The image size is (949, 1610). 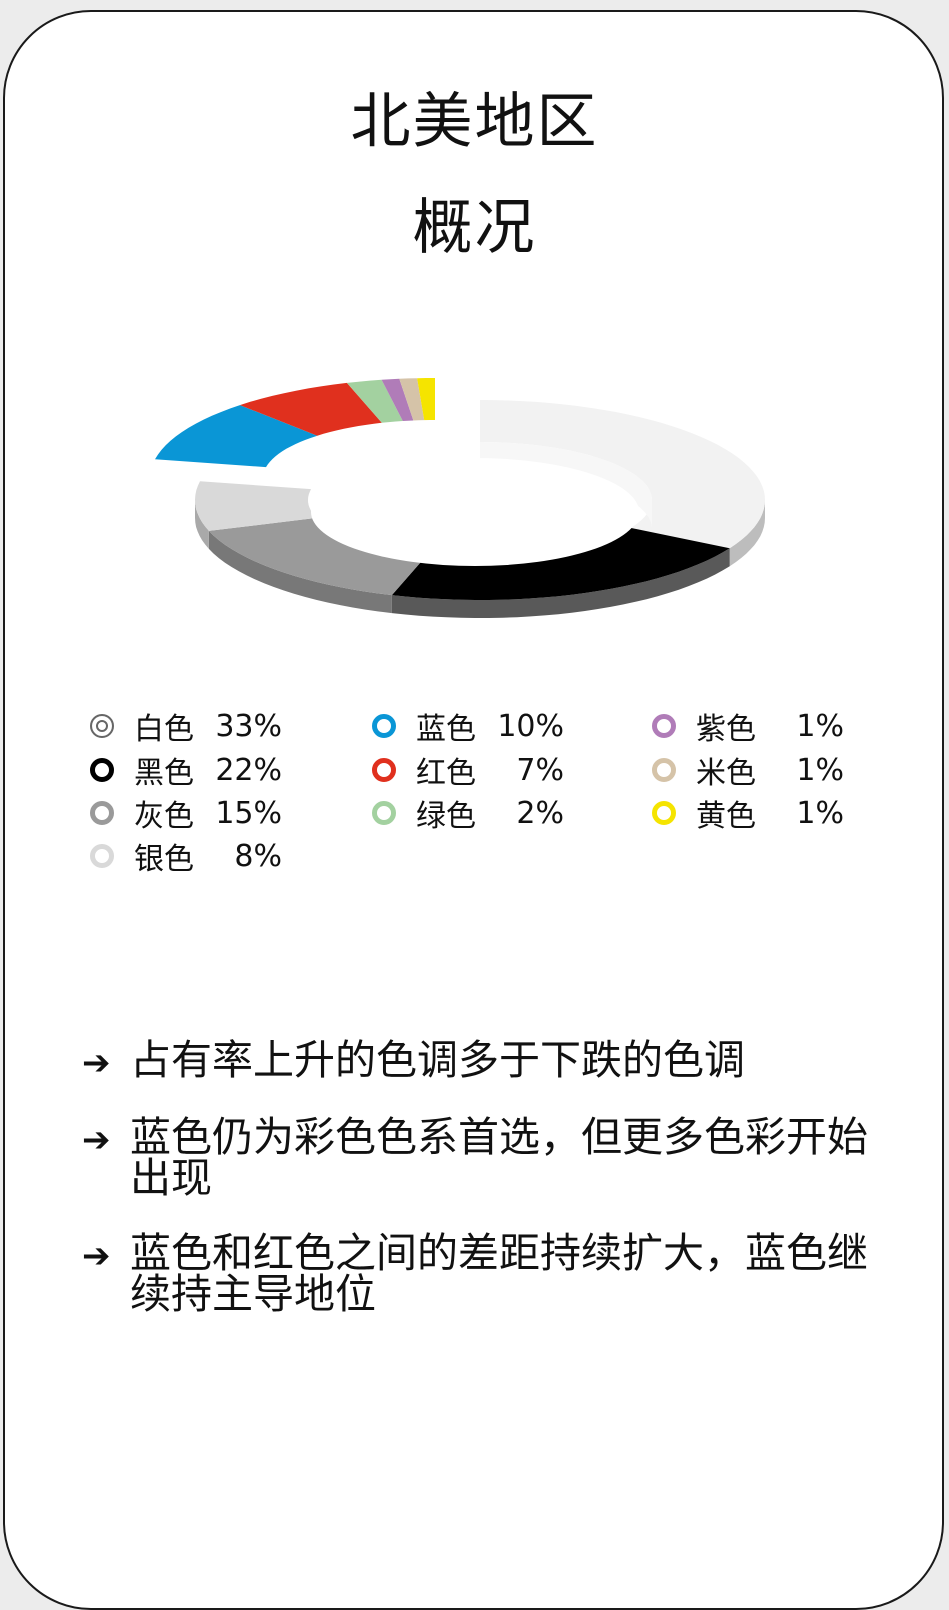 What do you see at coordinates (475, 512) in the screenshot?
I see `donut-hole` at bounding box center [475, 512].